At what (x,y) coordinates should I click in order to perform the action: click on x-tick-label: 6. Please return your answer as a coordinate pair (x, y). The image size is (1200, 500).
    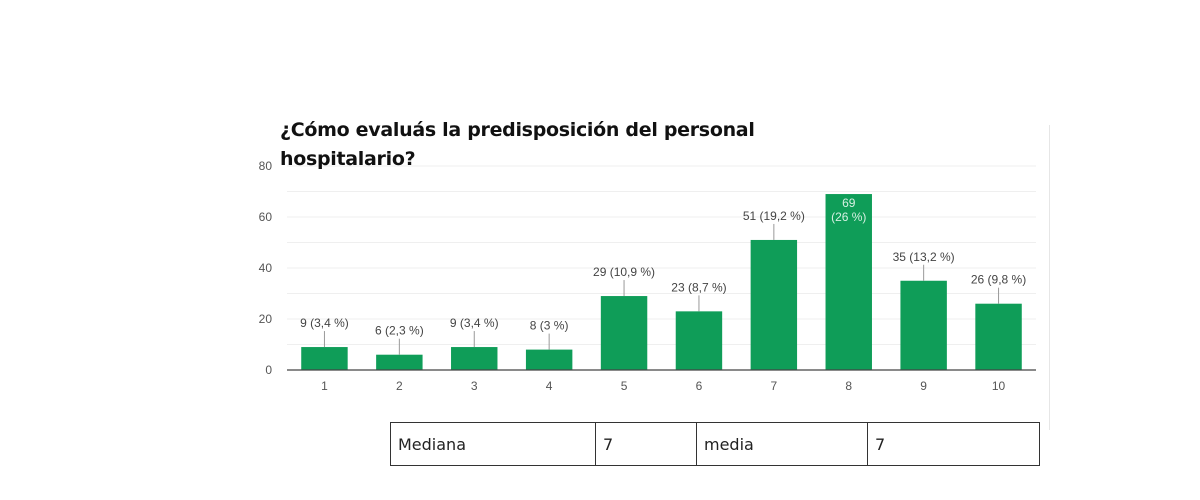
    Looking at the image, I should click on (699, 386).